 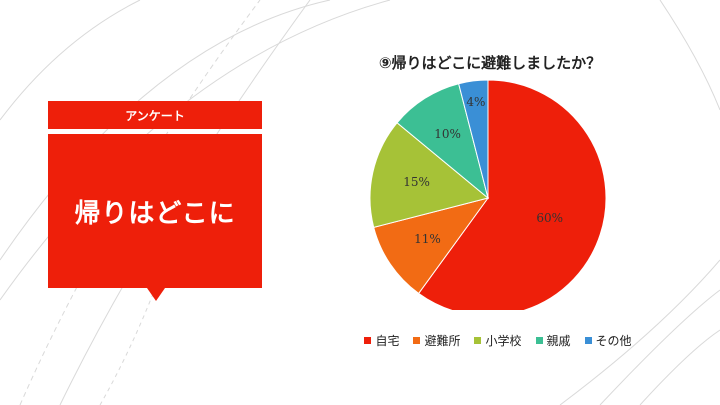 I want to click on survey-tag: アンケート, so click(x=155, y=115).